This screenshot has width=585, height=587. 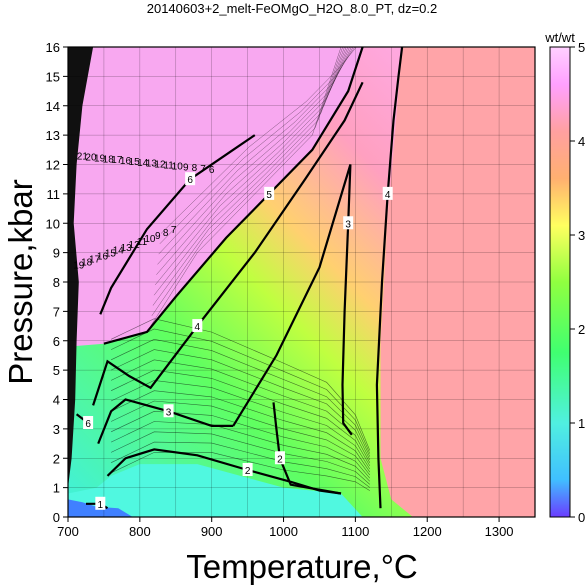 I want to click on colorbar-label: wt/wt, so click(x=559, y=37).